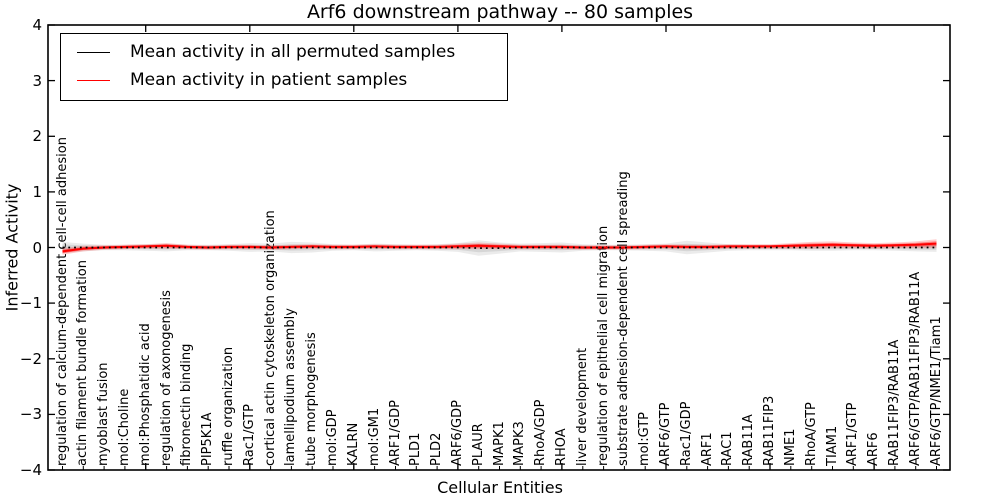 Image resolution: width=1000 pixels, height=500 pixels. I want to click on y-tick-label: −4, so click(30, 470).